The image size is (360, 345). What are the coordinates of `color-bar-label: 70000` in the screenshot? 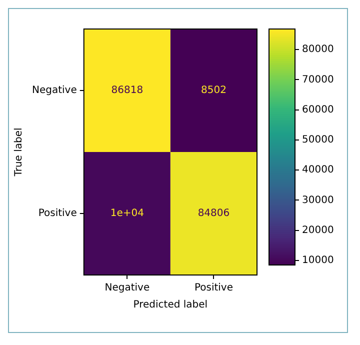 It's located at (318, 80).